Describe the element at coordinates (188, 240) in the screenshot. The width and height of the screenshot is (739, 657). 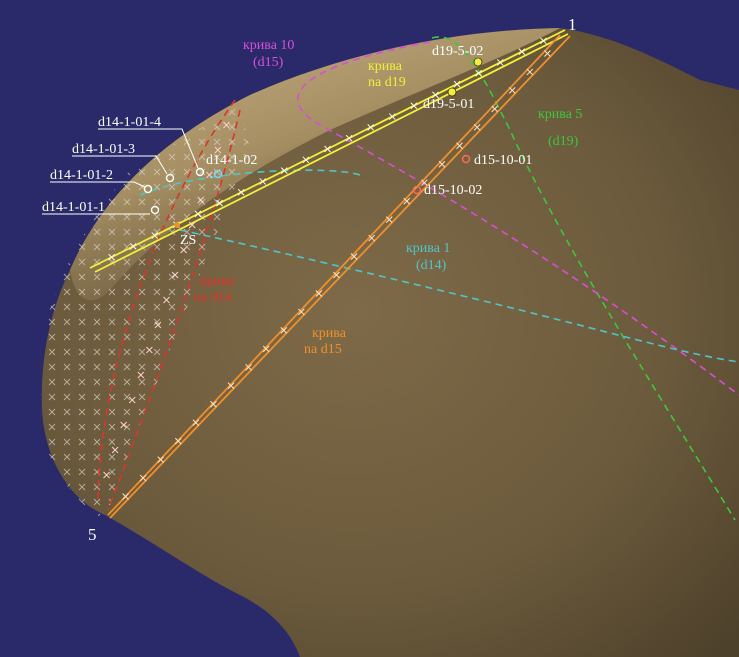
I see `zs-label: ZS` at that location.